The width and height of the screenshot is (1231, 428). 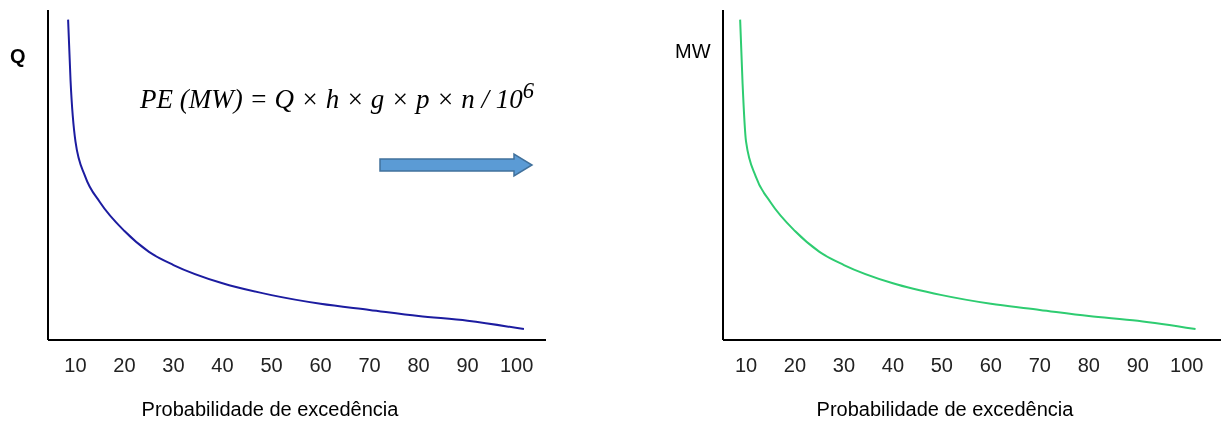 What do you see at coordinates (18, 56) in the screenshot?
I see `y-axis-title: Q` at bounding box center [18, 56].